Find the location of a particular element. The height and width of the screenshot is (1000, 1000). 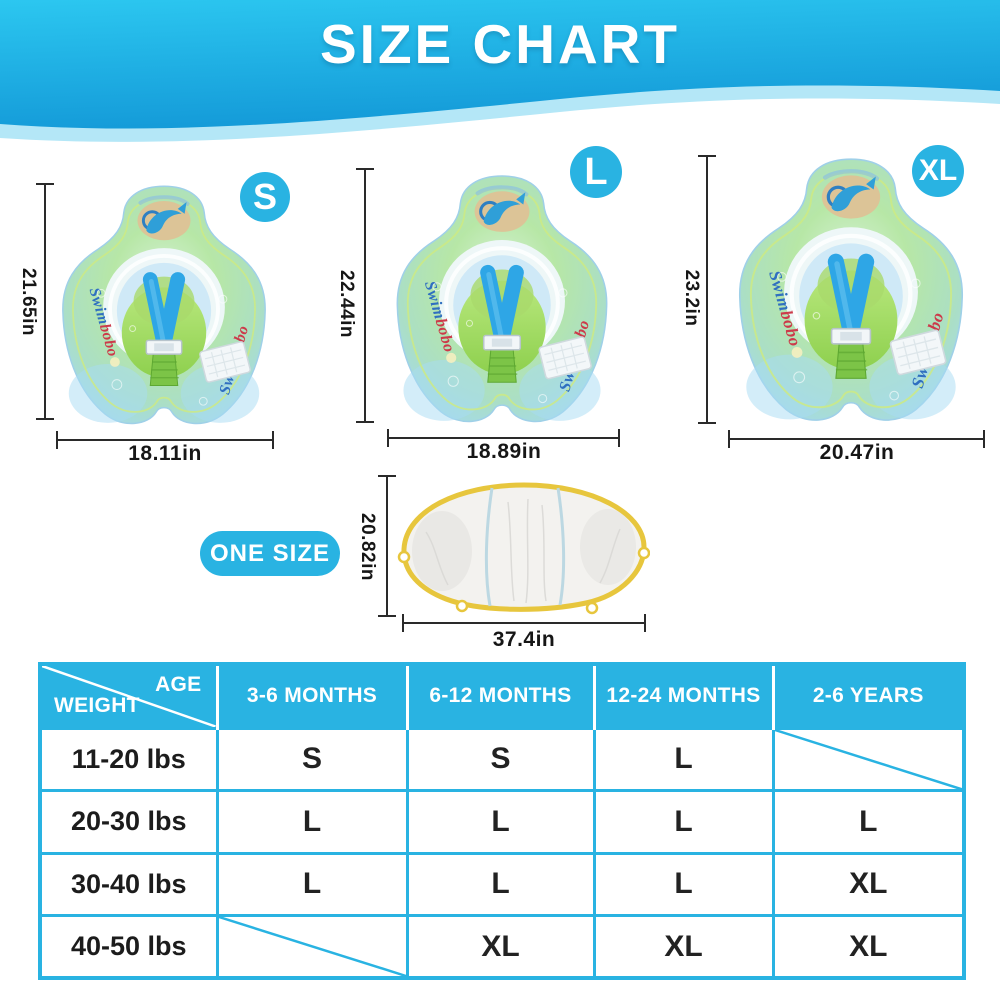

table-row: 30-40 lbs L L L XL is located at coordinates (502, 884).